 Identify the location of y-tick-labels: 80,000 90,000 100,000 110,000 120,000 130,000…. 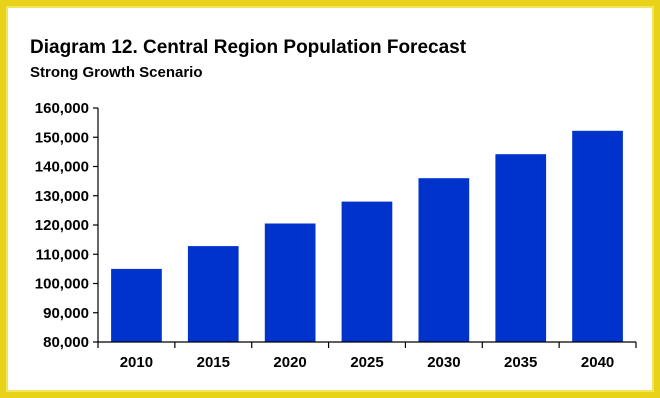
(62, 225).